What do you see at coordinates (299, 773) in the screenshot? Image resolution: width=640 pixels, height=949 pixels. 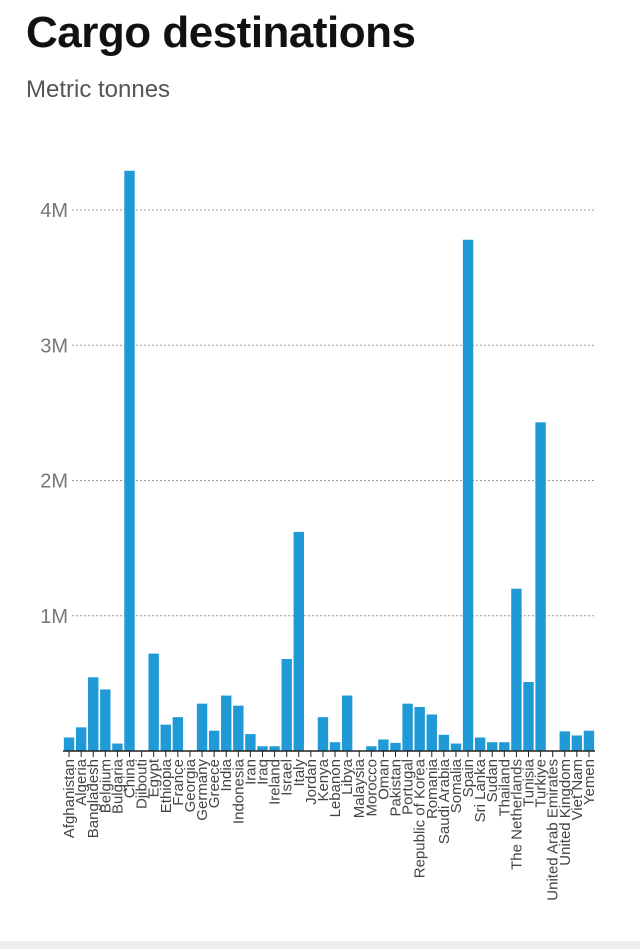 I see `x-tick-label: Italy` at bounding box center [299, 773].